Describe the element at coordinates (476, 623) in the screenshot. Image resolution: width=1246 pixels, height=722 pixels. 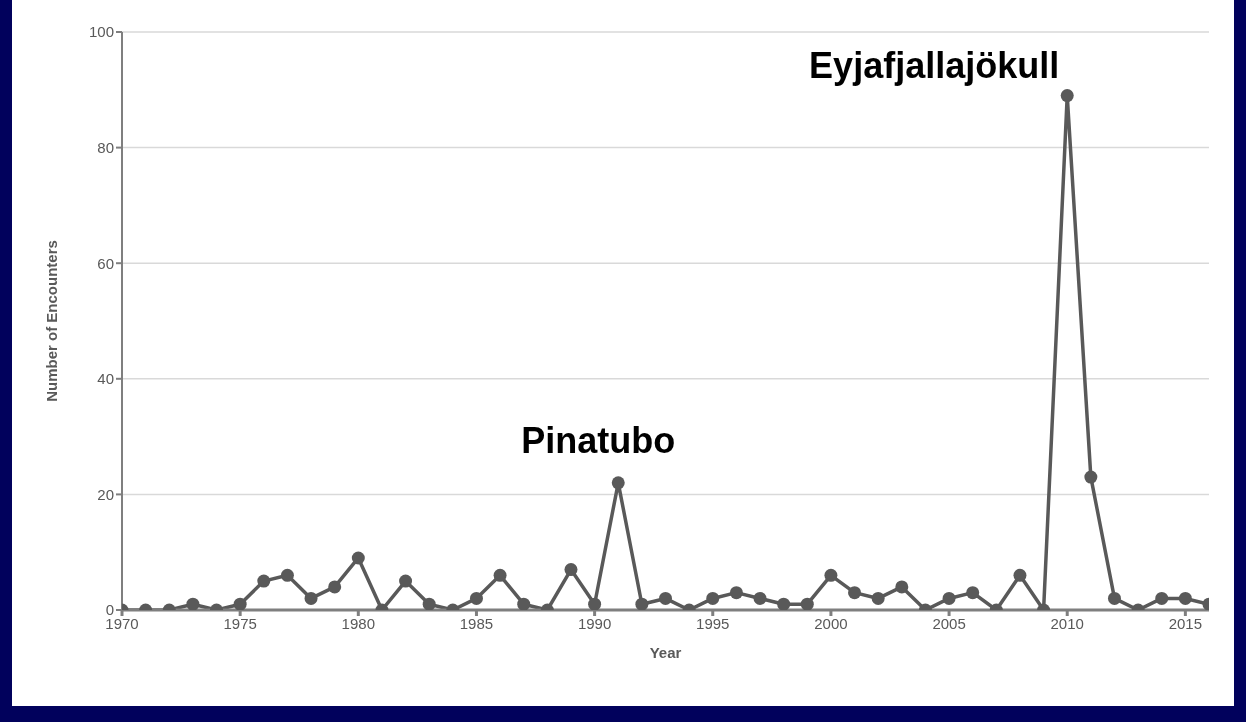
I see `x-tick-label: 1985` at that location.